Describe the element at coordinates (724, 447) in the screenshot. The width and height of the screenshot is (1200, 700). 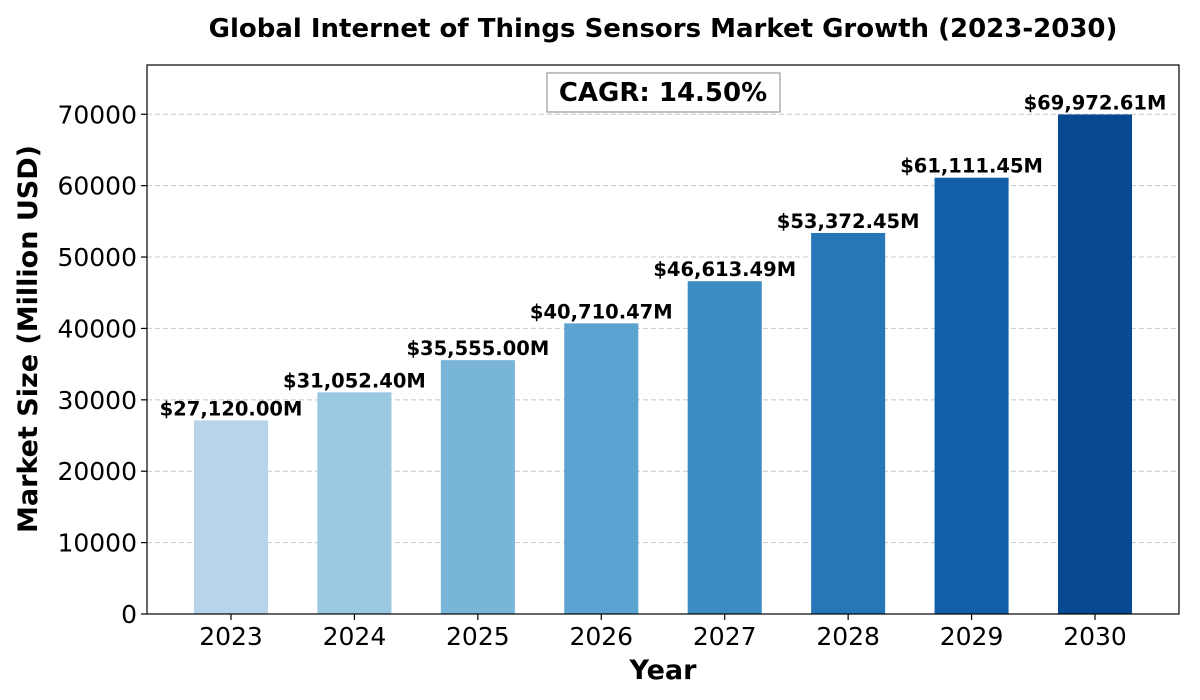
I see `bar-2027` at that location.